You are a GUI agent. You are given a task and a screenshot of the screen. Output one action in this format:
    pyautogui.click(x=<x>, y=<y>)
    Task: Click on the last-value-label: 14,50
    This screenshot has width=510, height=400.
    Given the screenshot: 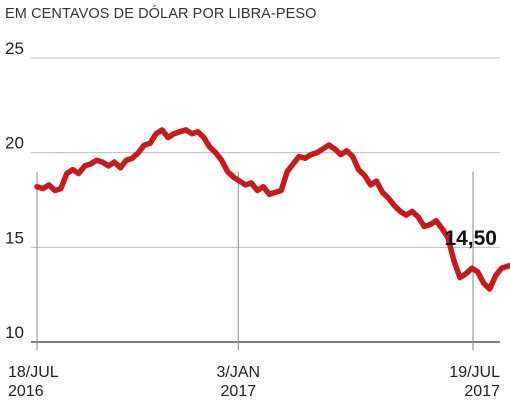 What is the action you would take?
    pyautogui.click(x=470, y=238)
    